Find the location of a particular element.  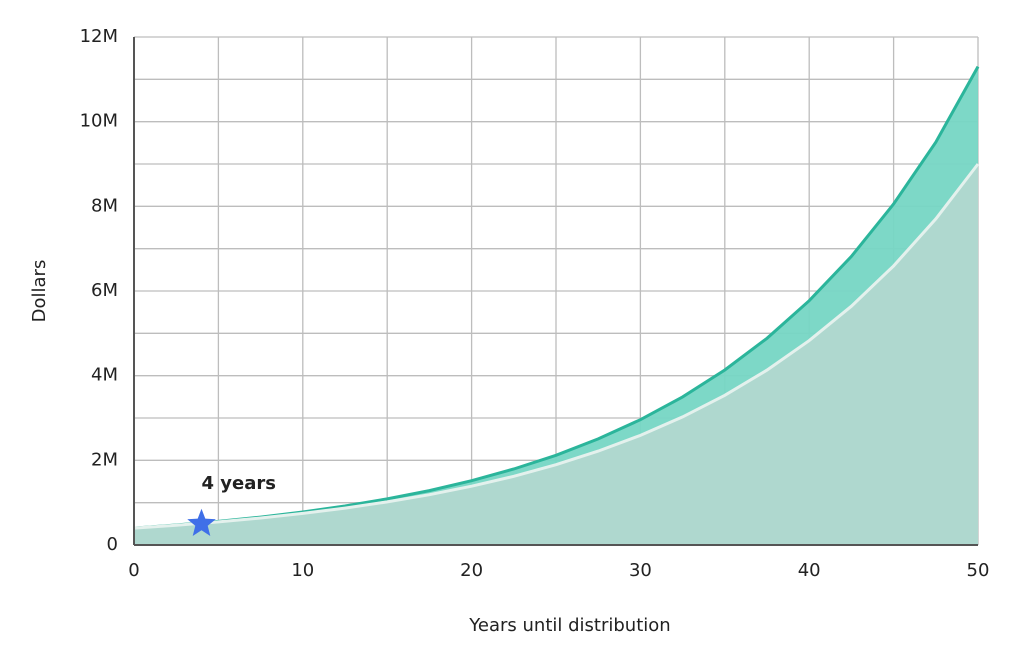

y-tick-label: 8M is located at coordinates (104, 205).